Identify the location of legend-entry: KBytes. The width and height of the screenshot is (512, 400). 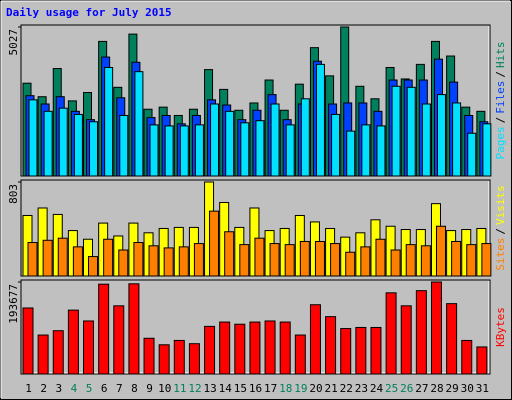
(500, 327).